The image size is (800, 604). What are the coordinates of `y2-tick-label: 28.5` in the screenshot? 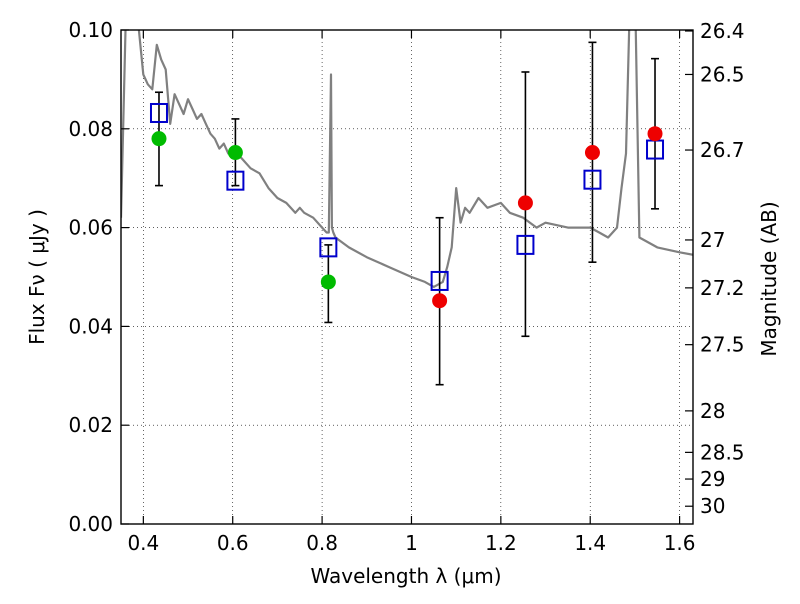 It's located at (722, 452).